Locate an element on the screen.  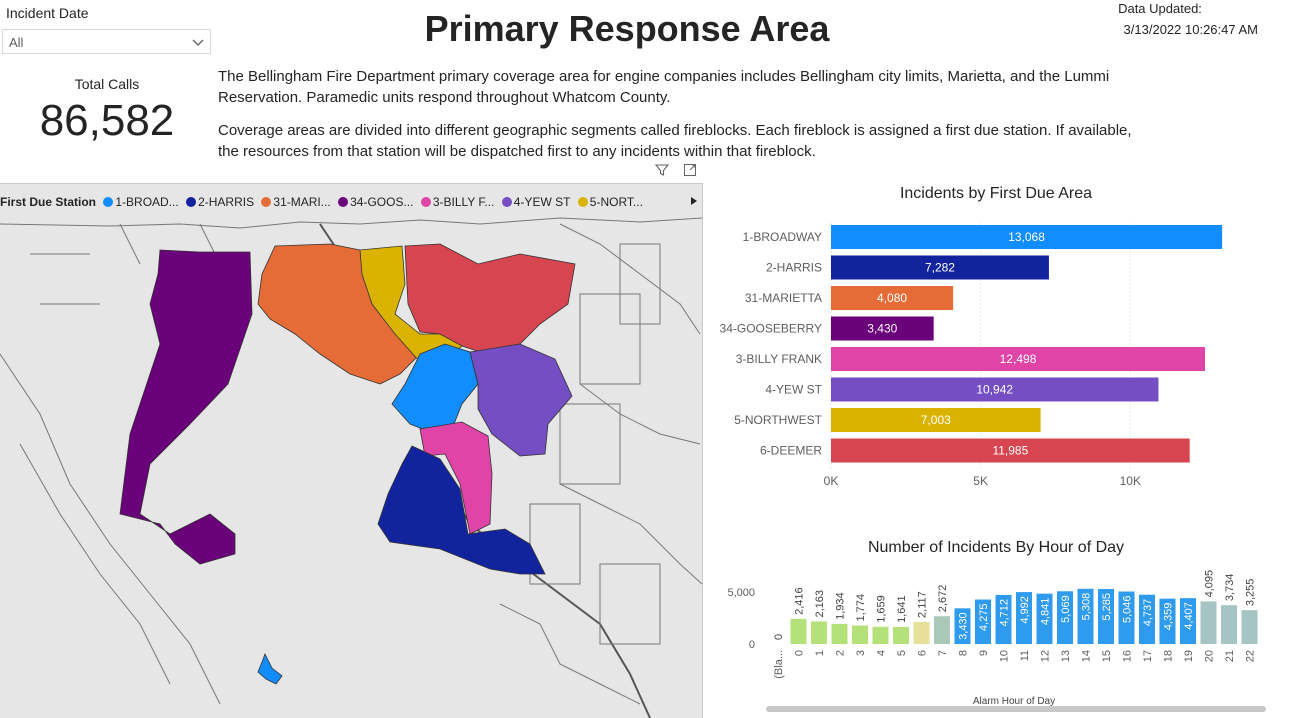
data-label: 4,407 is located at coordinates (1189, 616).